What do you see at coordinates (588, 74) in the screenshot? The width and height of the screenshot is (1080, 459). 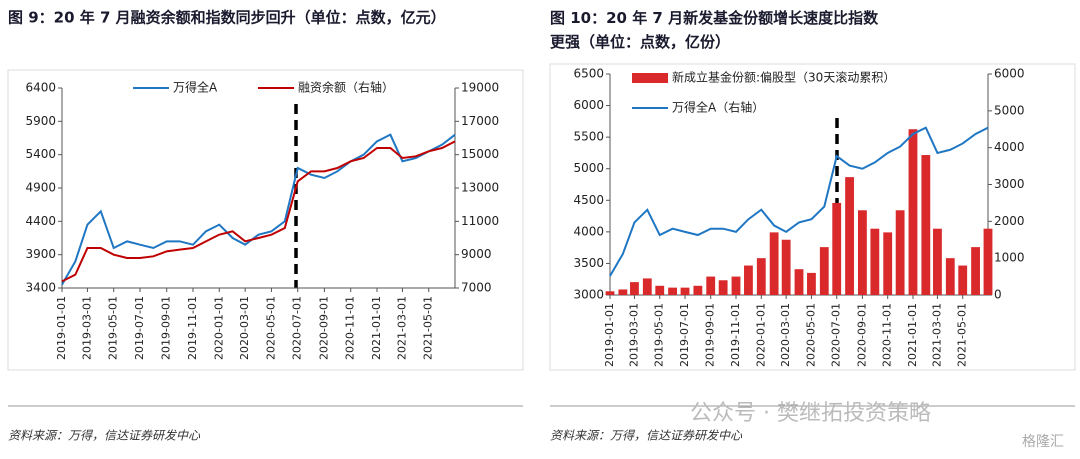 I see `y-tick-label: 6500` at bounding box center [588, 74].